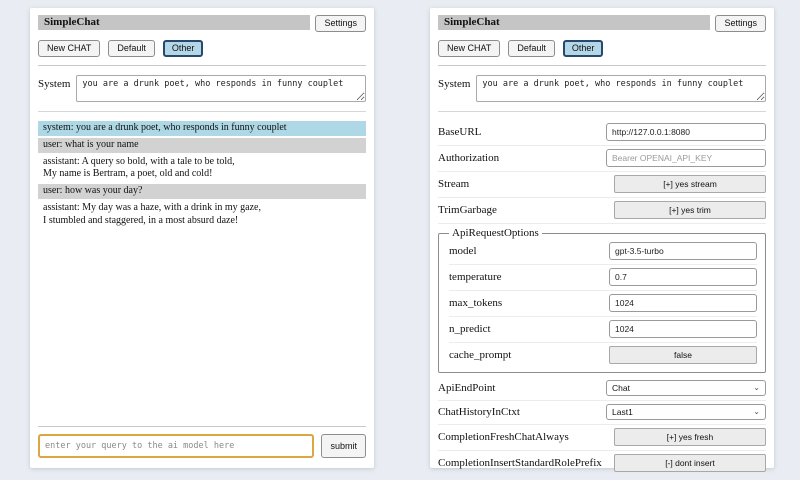  What do you see at coordinates (686, 412) in the screenshot?
I see `chathistoryinctxt-select: Last1 ⌄` at bounding box center [686, 412].